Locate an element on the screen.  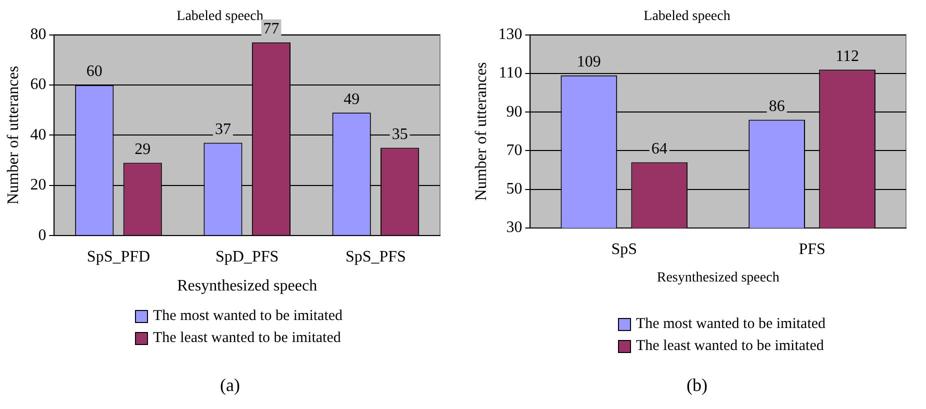
y-tick-label: 90 is located at coordinates (514, 111).